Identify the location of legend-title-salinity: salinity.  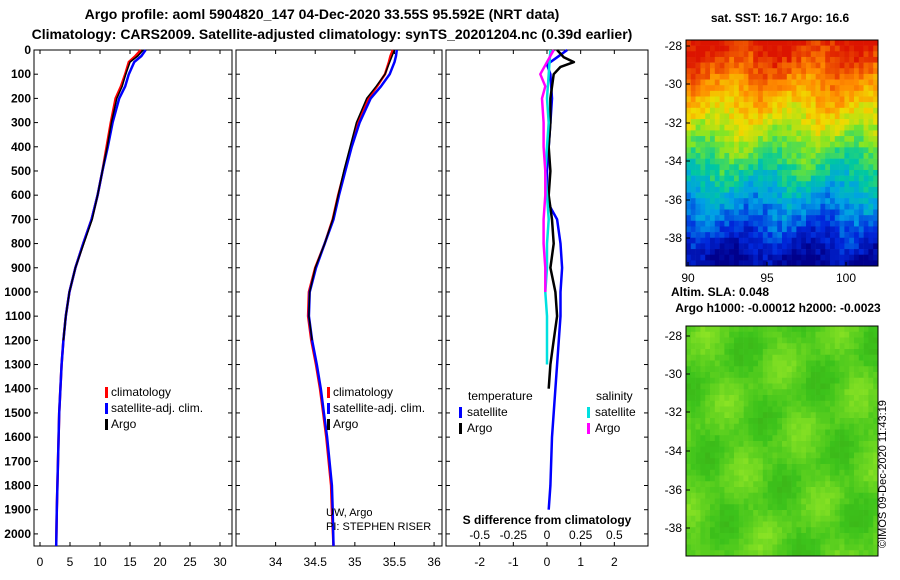
(614, 396).